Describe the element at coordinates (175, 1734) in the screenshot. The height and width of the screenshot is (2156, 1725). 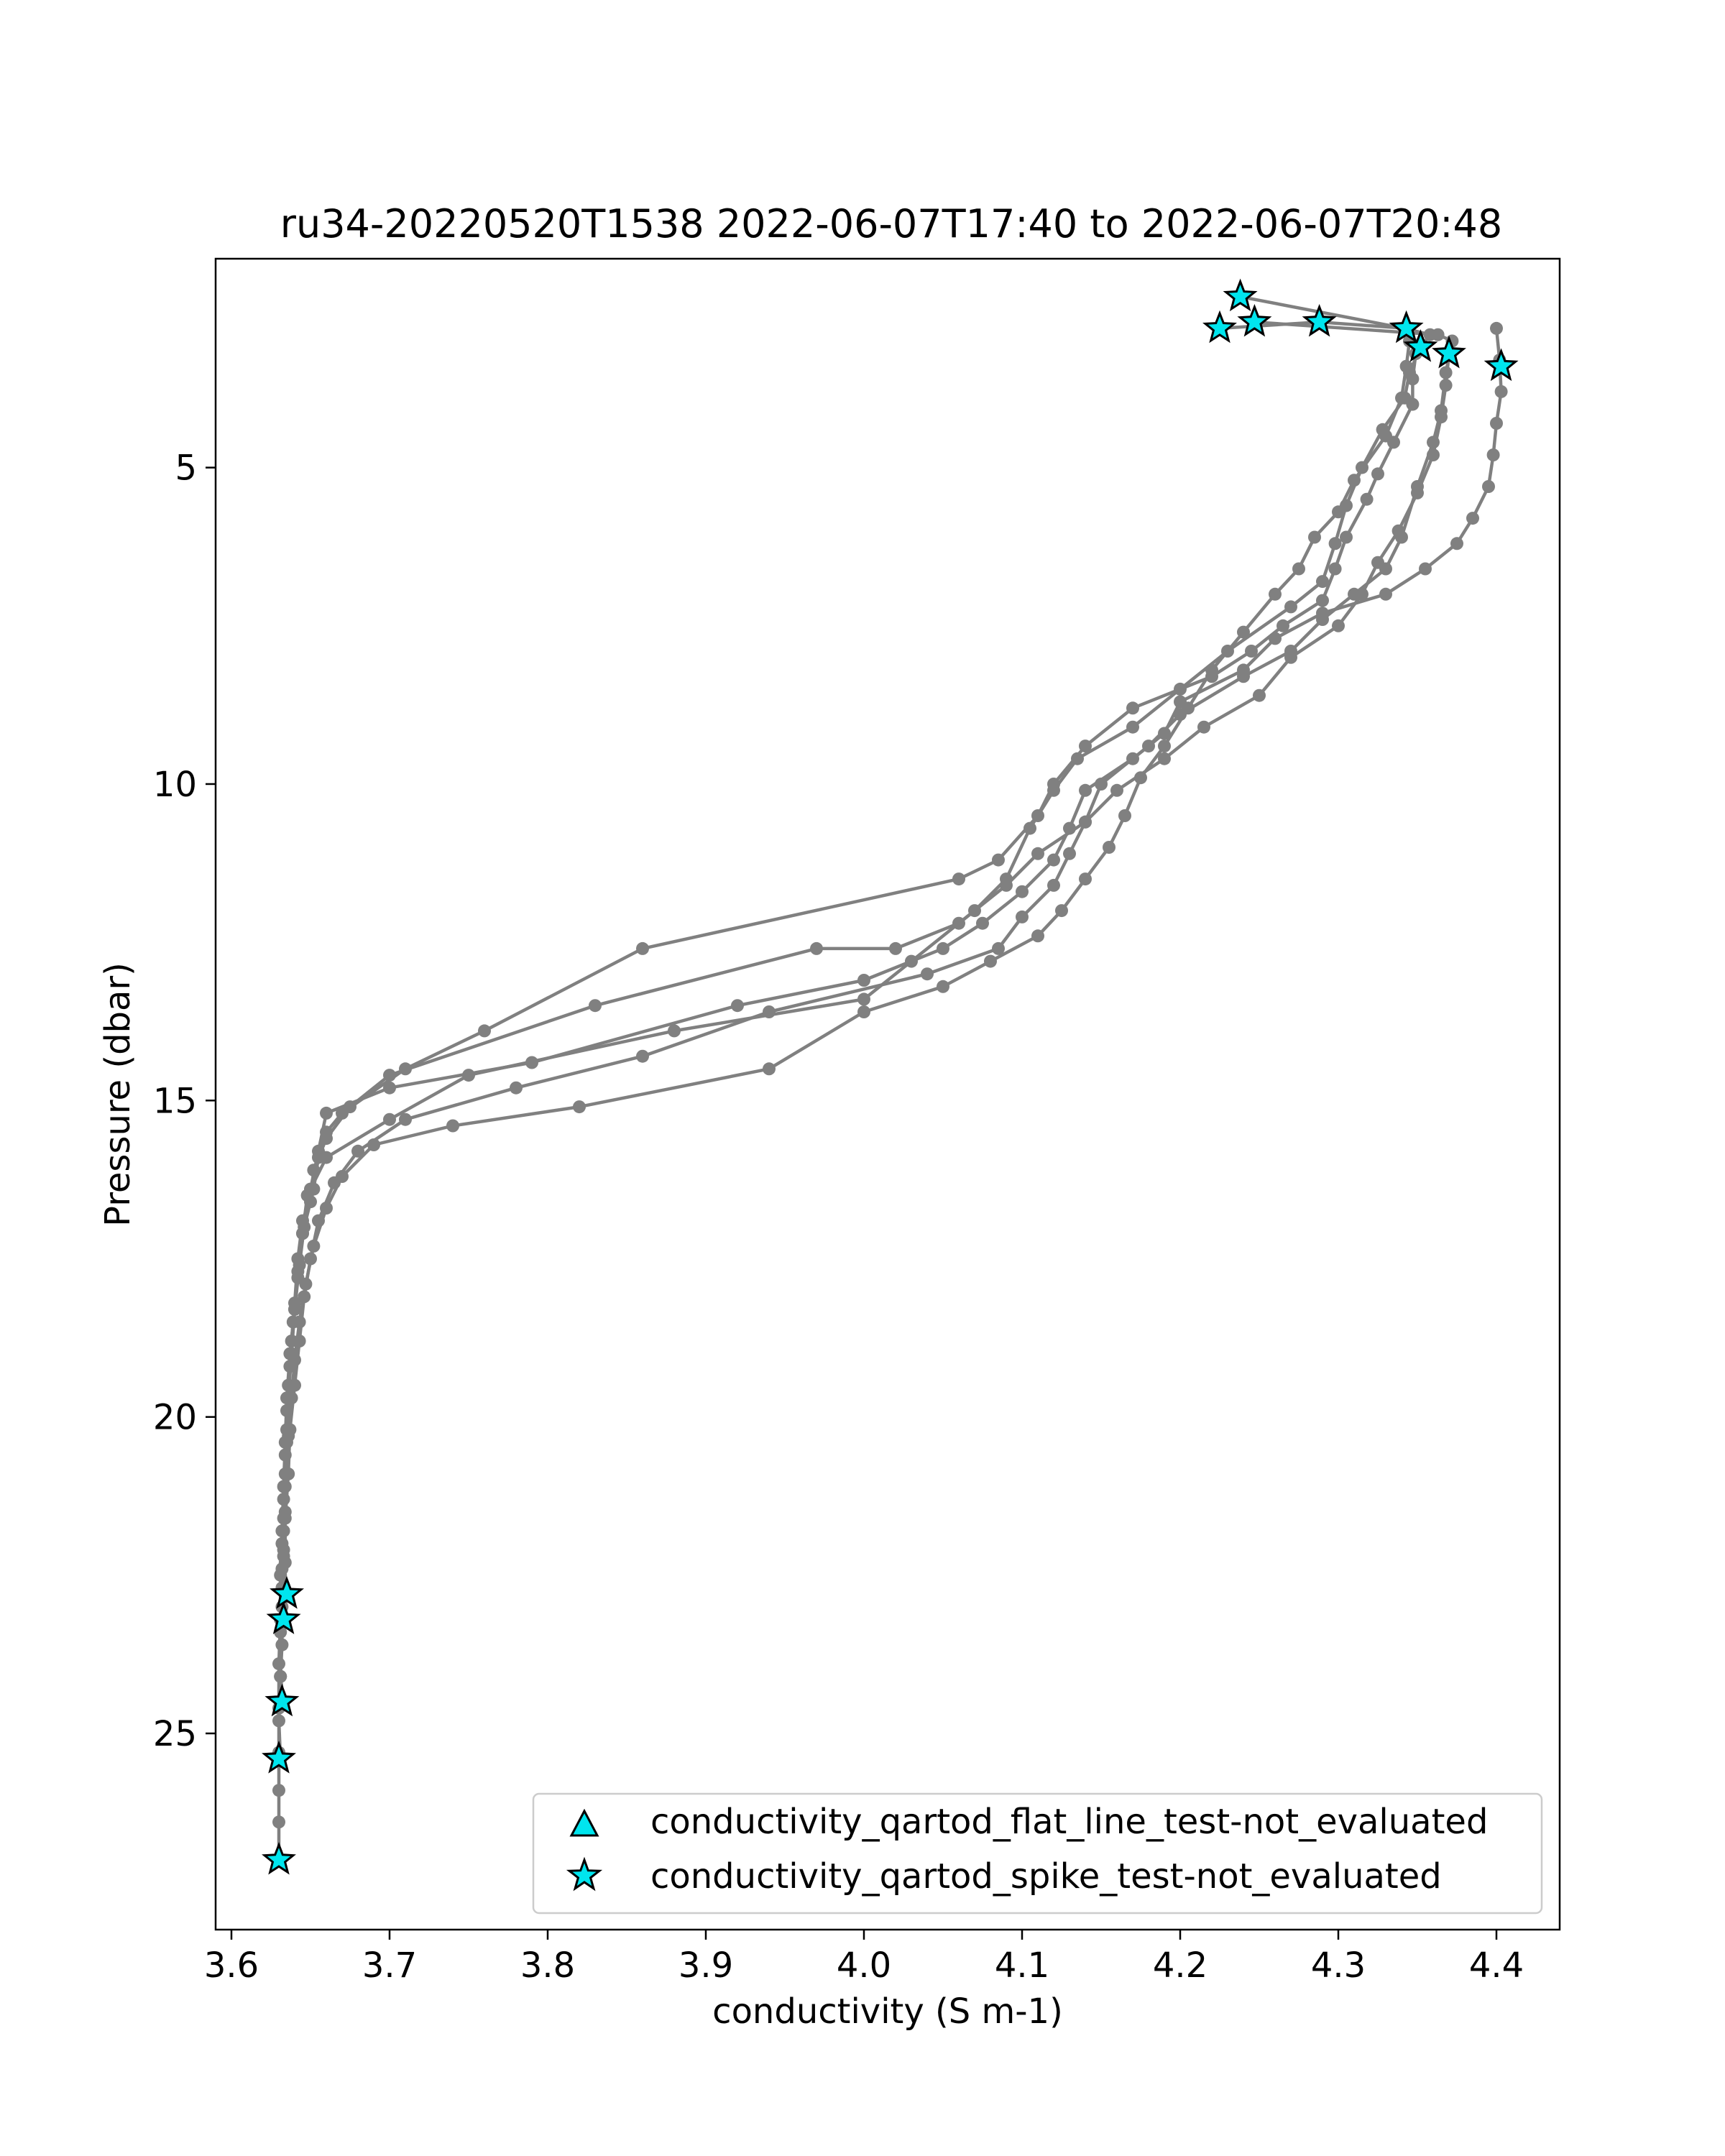
I see `y-tick-label: 25` at that location.